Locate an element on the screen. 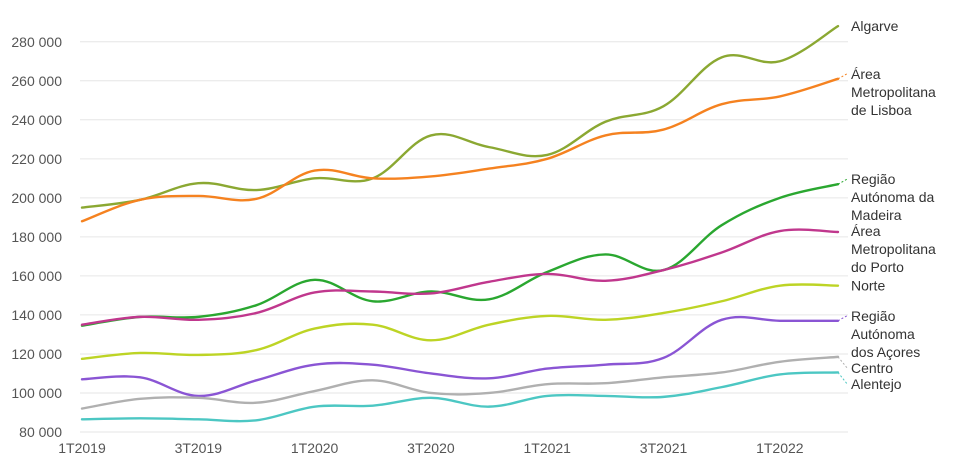  y-tick-label: 120 000 is located at coordinates (36, 354).